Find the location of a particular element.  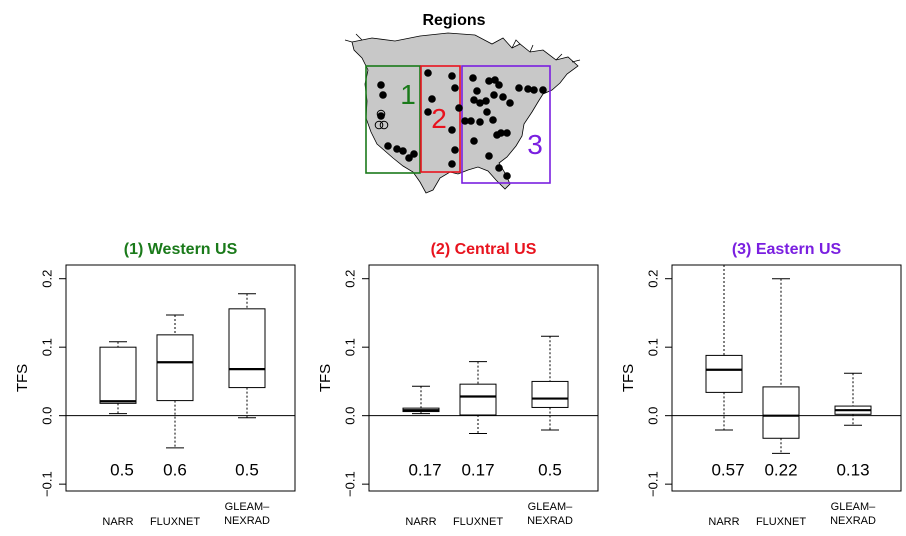

box-0: 0.57 is located at coordinates (725, 372).